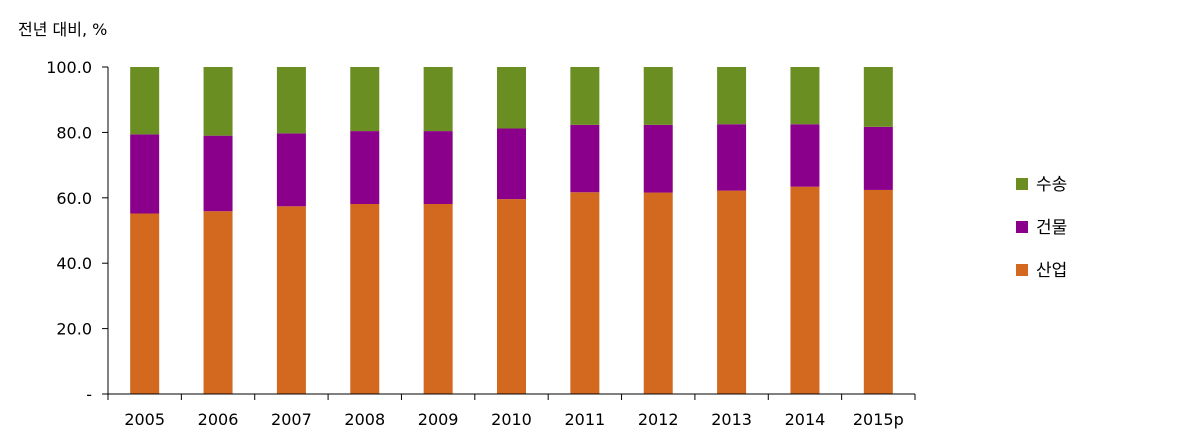 The height and width of the screenshot is (444, 1200). Describe the element at coordinates (1051, 271) in the screenshot. I see `legend-label: 산업` at that location.